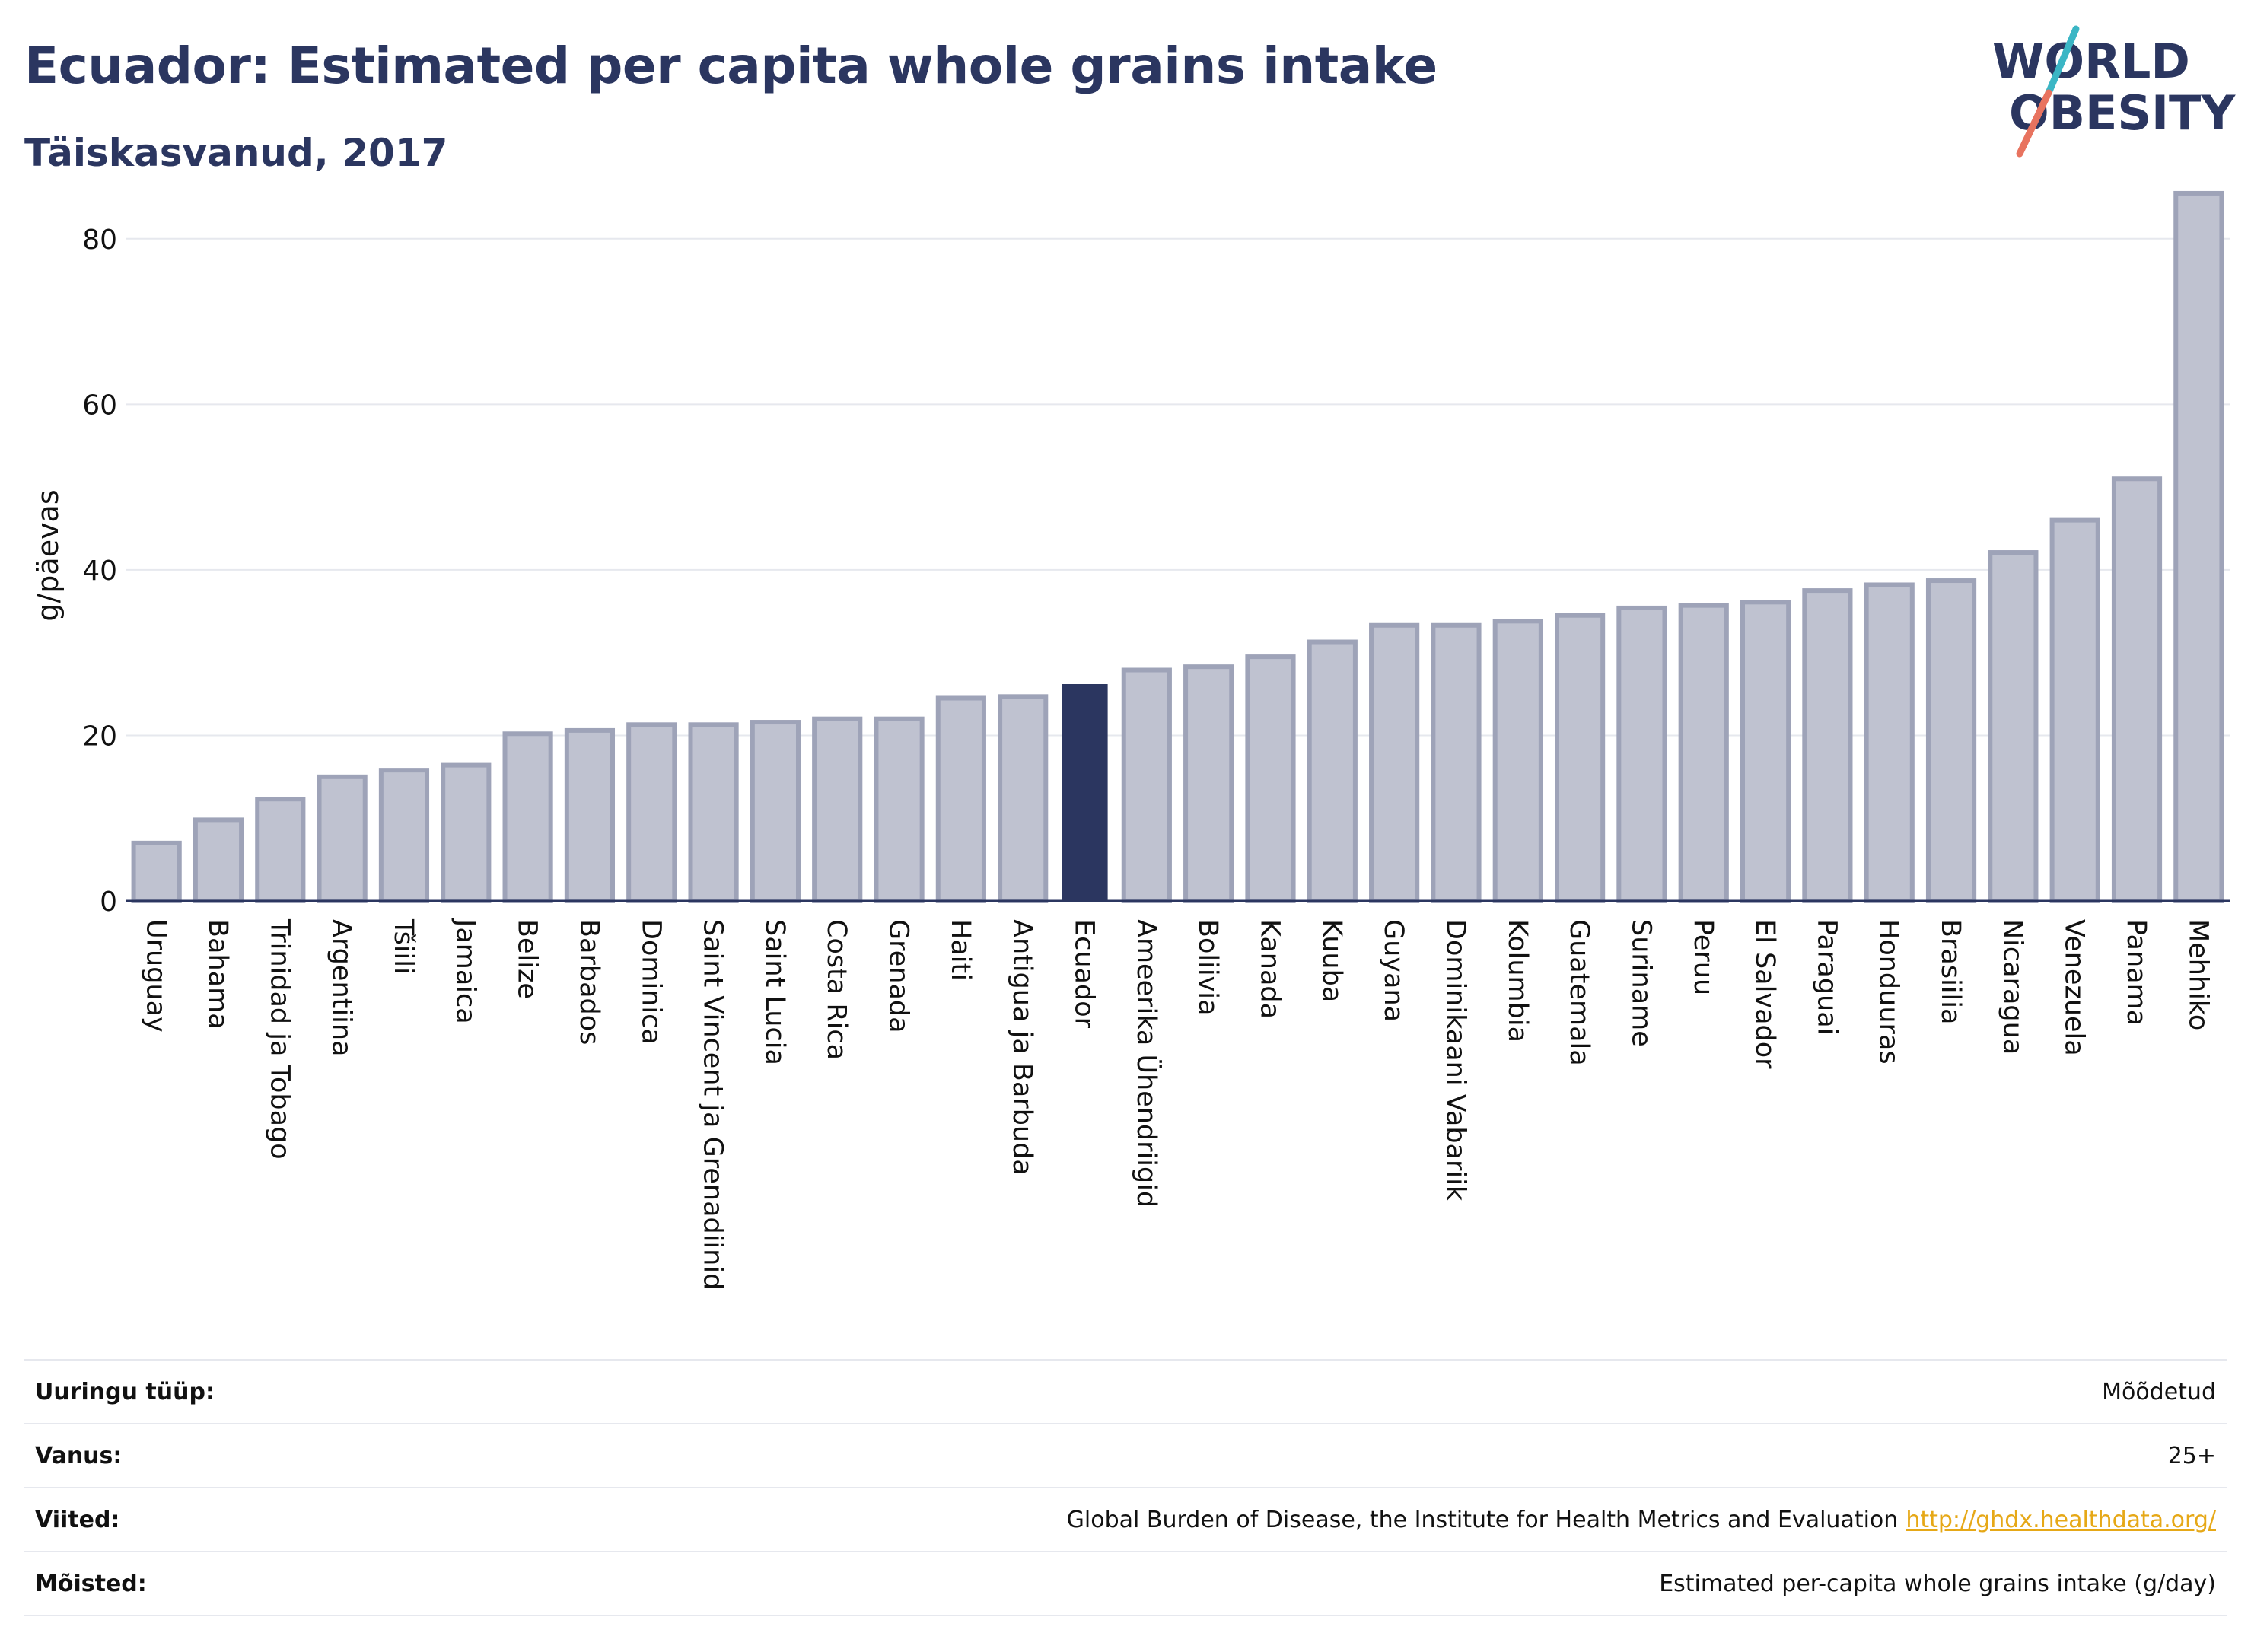 This screenshot has height=1652, width=2251. What do you see at coordinates (1085, 792) in the screenshot?
I see `bar-highlighted` at bounding box center [1085, 792].